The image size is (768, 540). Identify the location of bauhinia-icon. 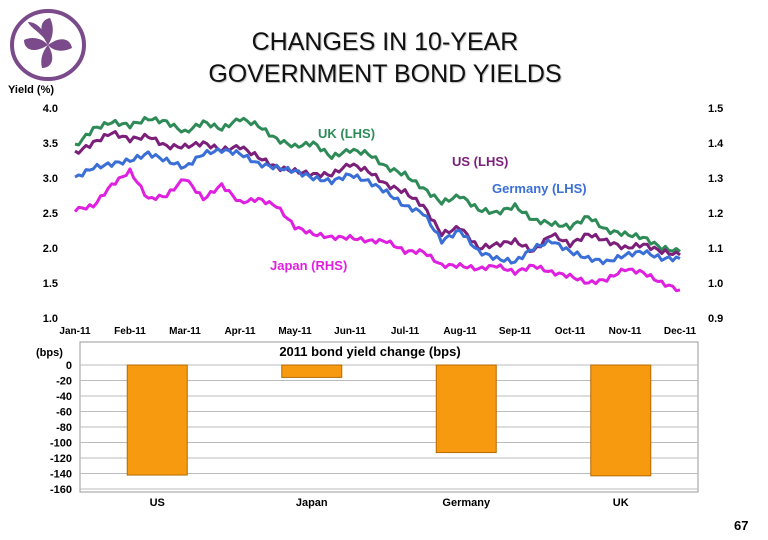
(48, 45).